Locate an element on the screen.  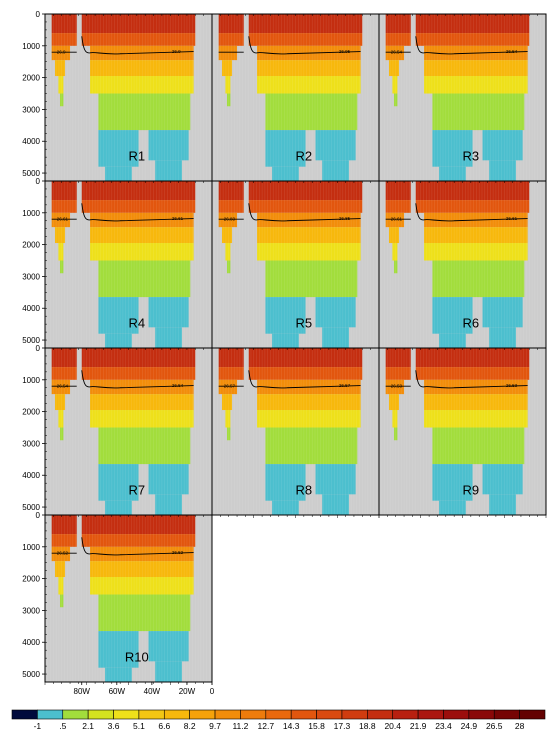
contour-label-west: 26.61 is located at coordinates (397, 219).